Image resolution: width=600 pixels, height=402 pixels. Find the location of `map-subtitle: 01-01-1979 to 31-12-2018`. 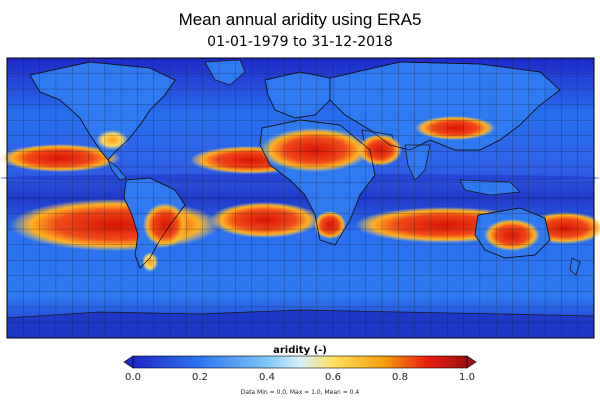

map-subtitle: 01-01-1979 to 31-12-2018 is located at coordinates (300, 42).